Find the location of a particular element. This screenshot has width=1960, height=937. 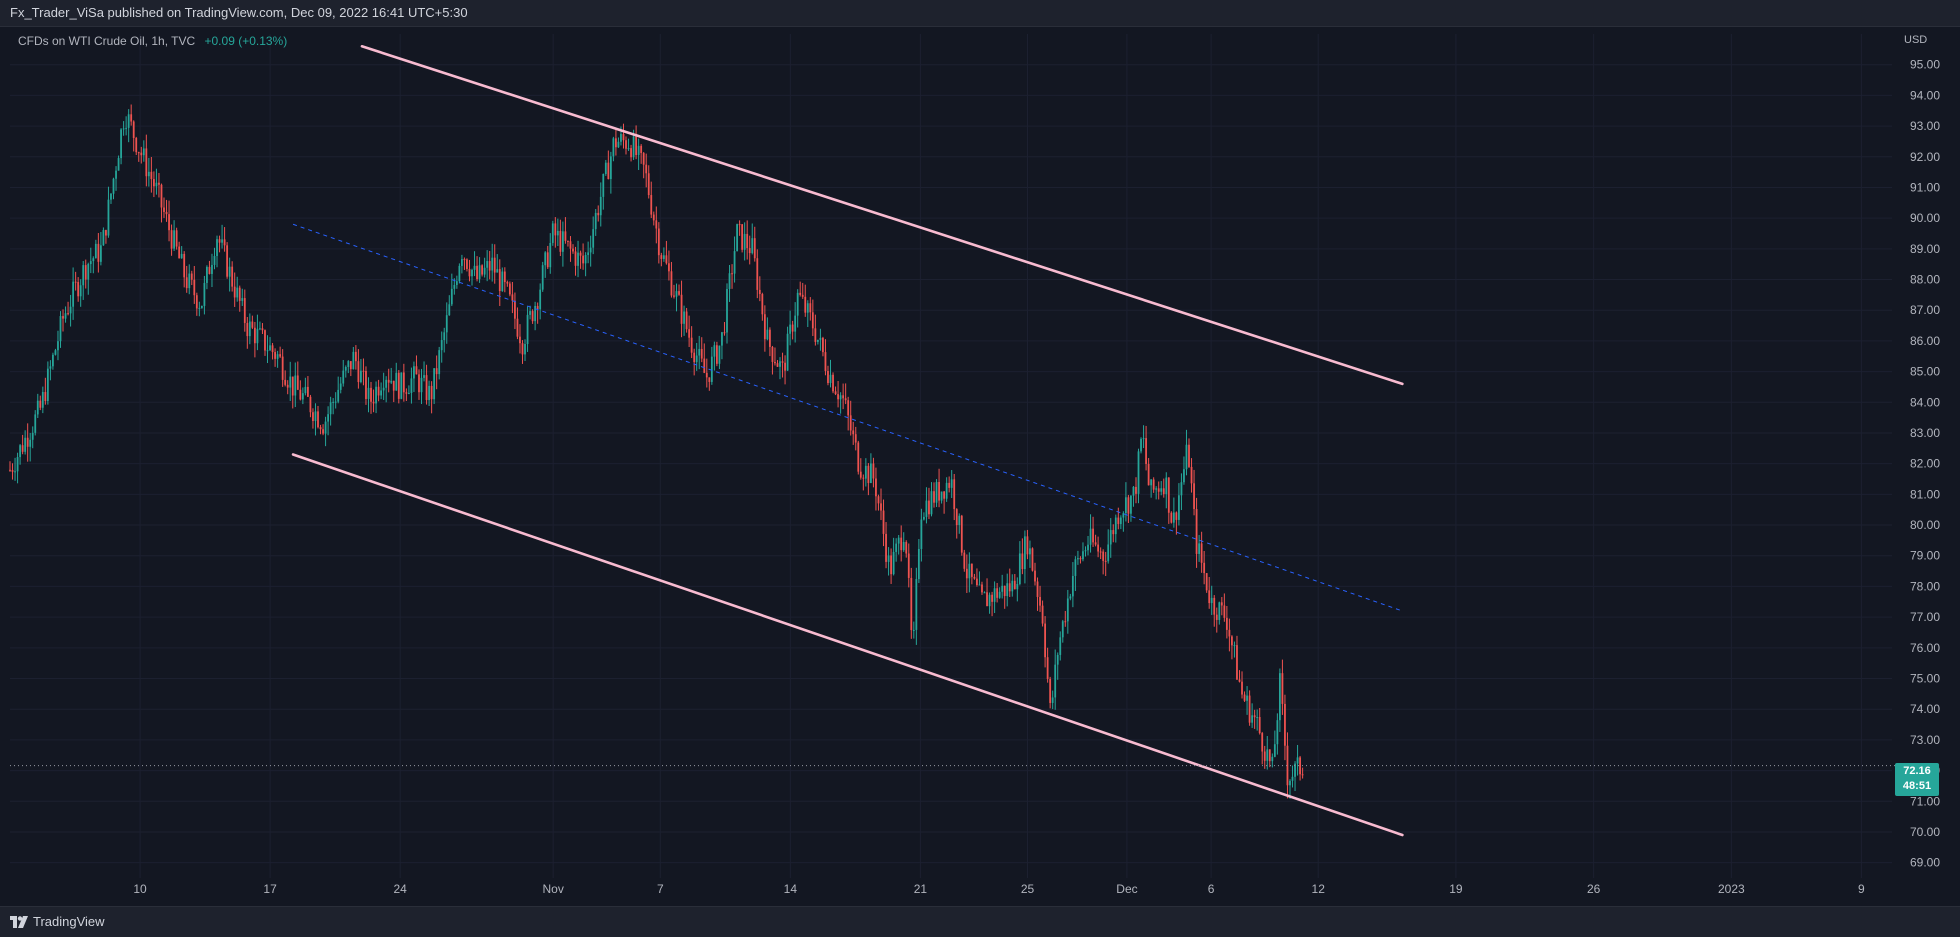

price-tick-label: 77.00 is located at coordinates (1925, 617).